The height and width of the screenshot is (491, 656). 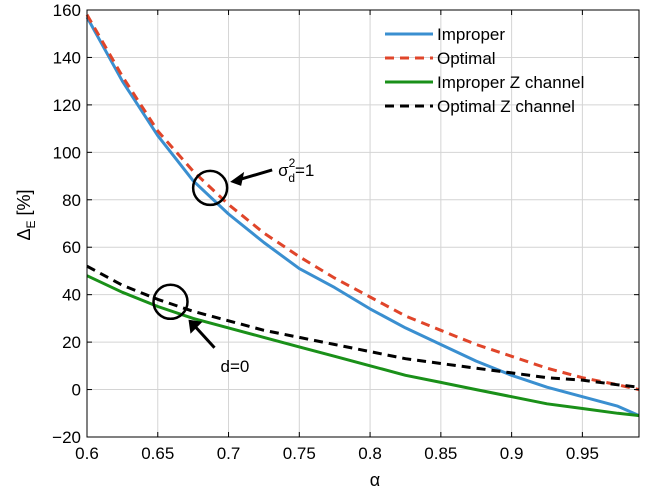 I want to click on annotation-sub: d, so click(x=291, y=178).